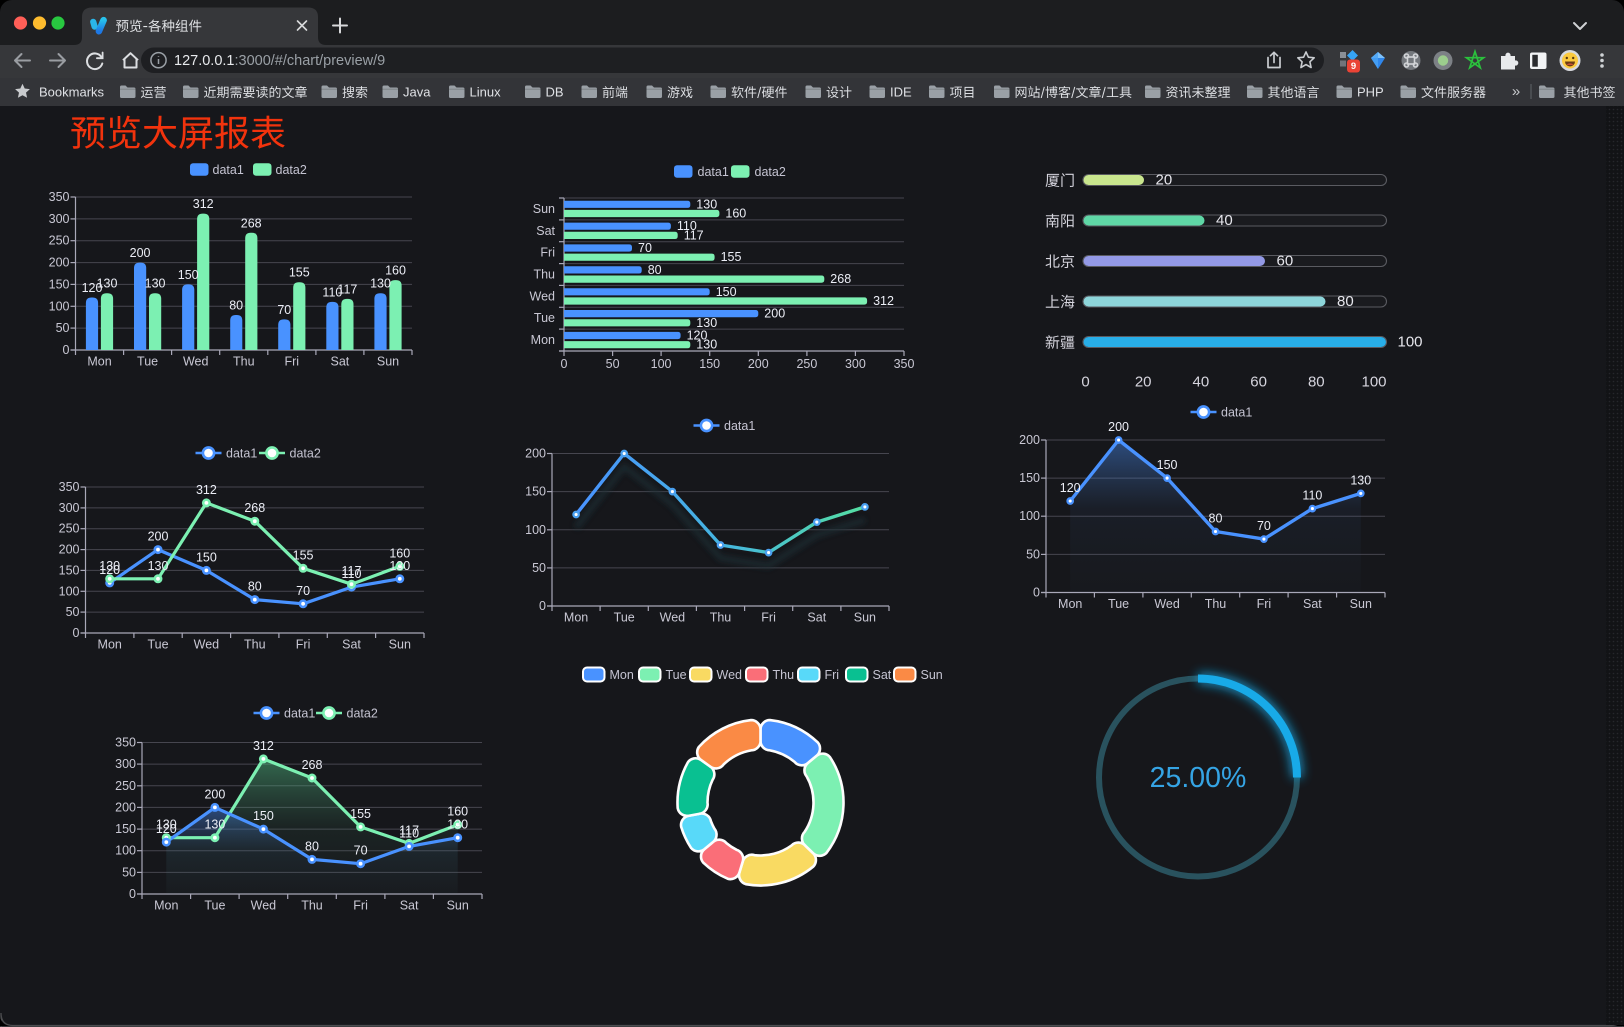 The width and height of the screenshot is (1624, 1027). I want to click on svg-text: 9, so click(1353, 66).